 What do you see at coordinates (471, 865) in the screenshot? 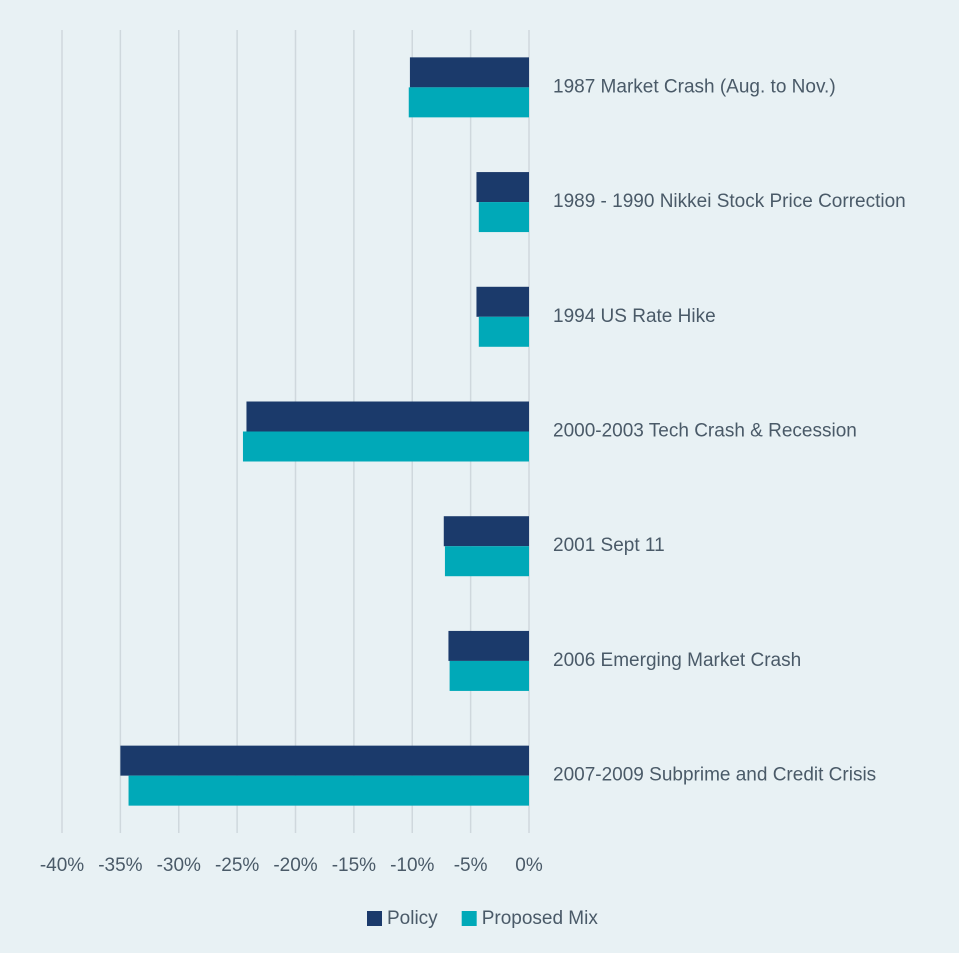
I see `x-tick-label: -5%` at bounding box center [471, 865].